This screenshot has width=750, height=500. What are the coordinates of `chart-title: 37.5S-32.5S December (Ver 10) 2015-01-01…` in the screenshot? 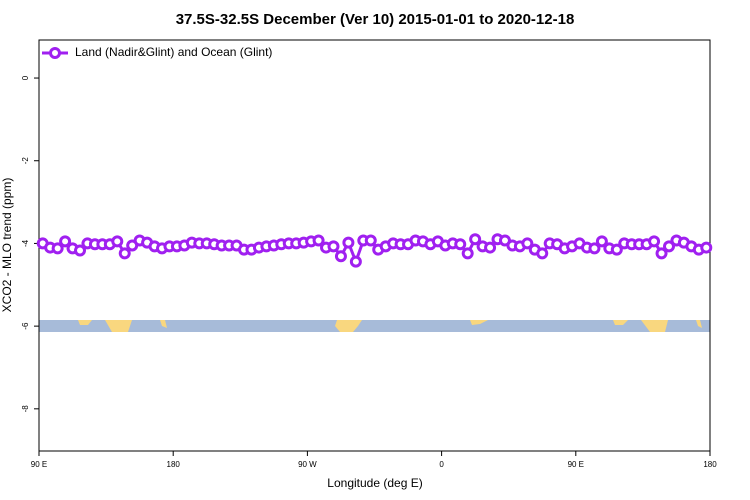 It's located at (375, 19).